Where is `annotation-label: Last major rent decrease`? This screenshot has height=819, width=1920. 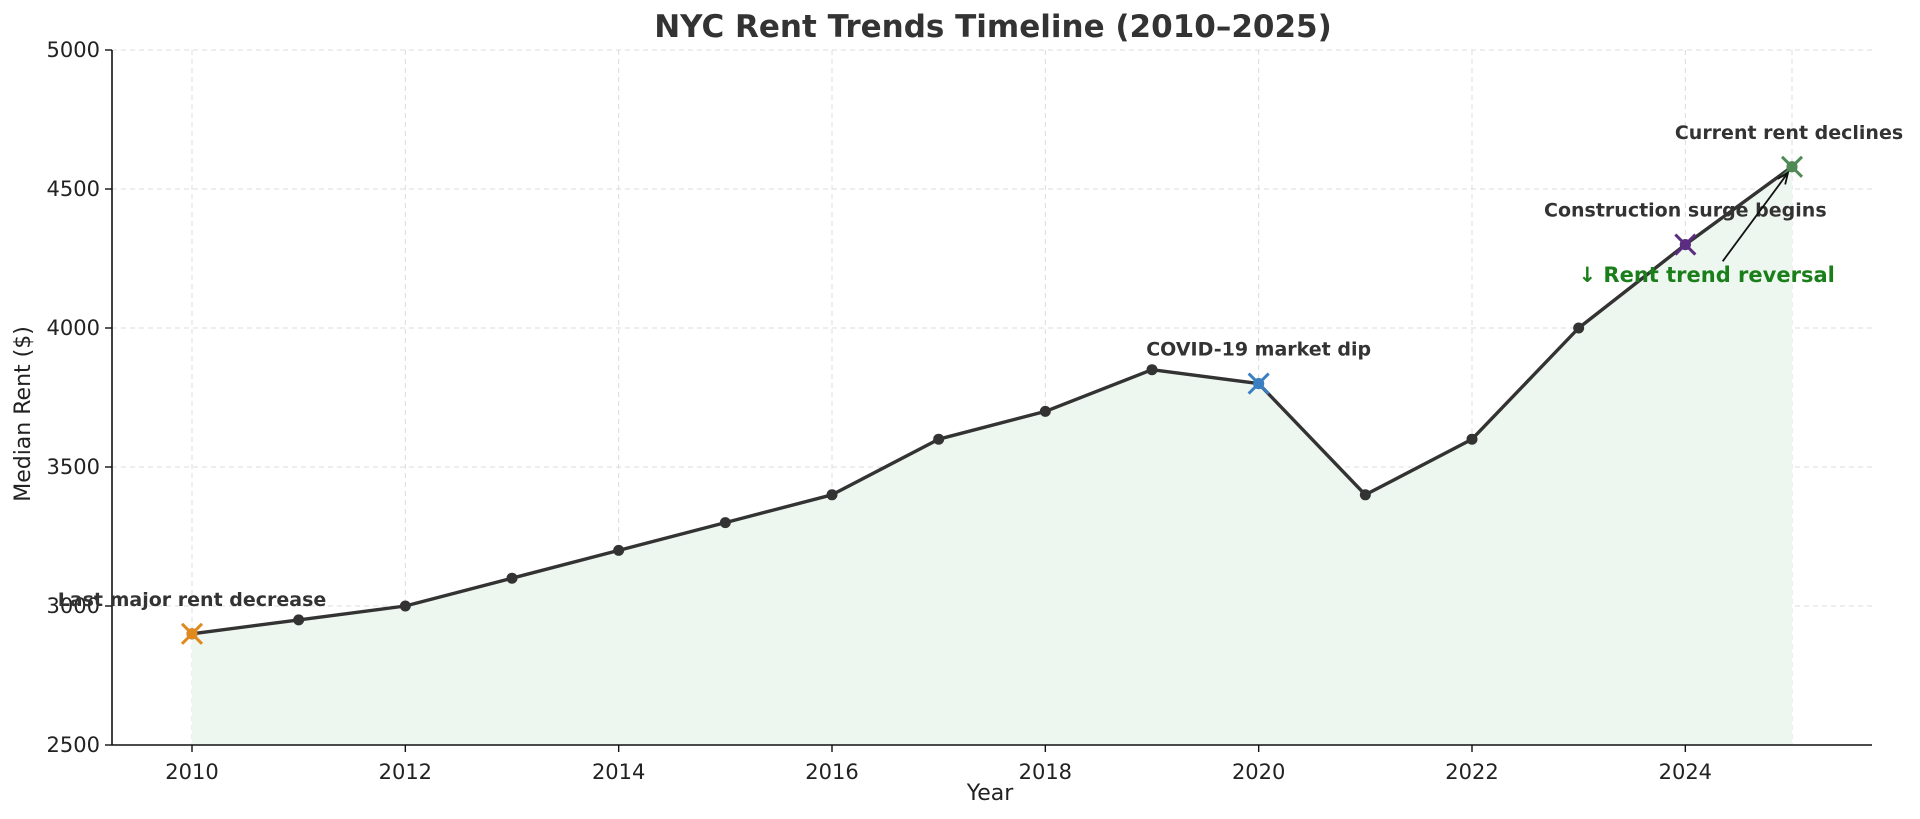 annotation-label: Last major rent decrease is located at coordinates (192, 600).